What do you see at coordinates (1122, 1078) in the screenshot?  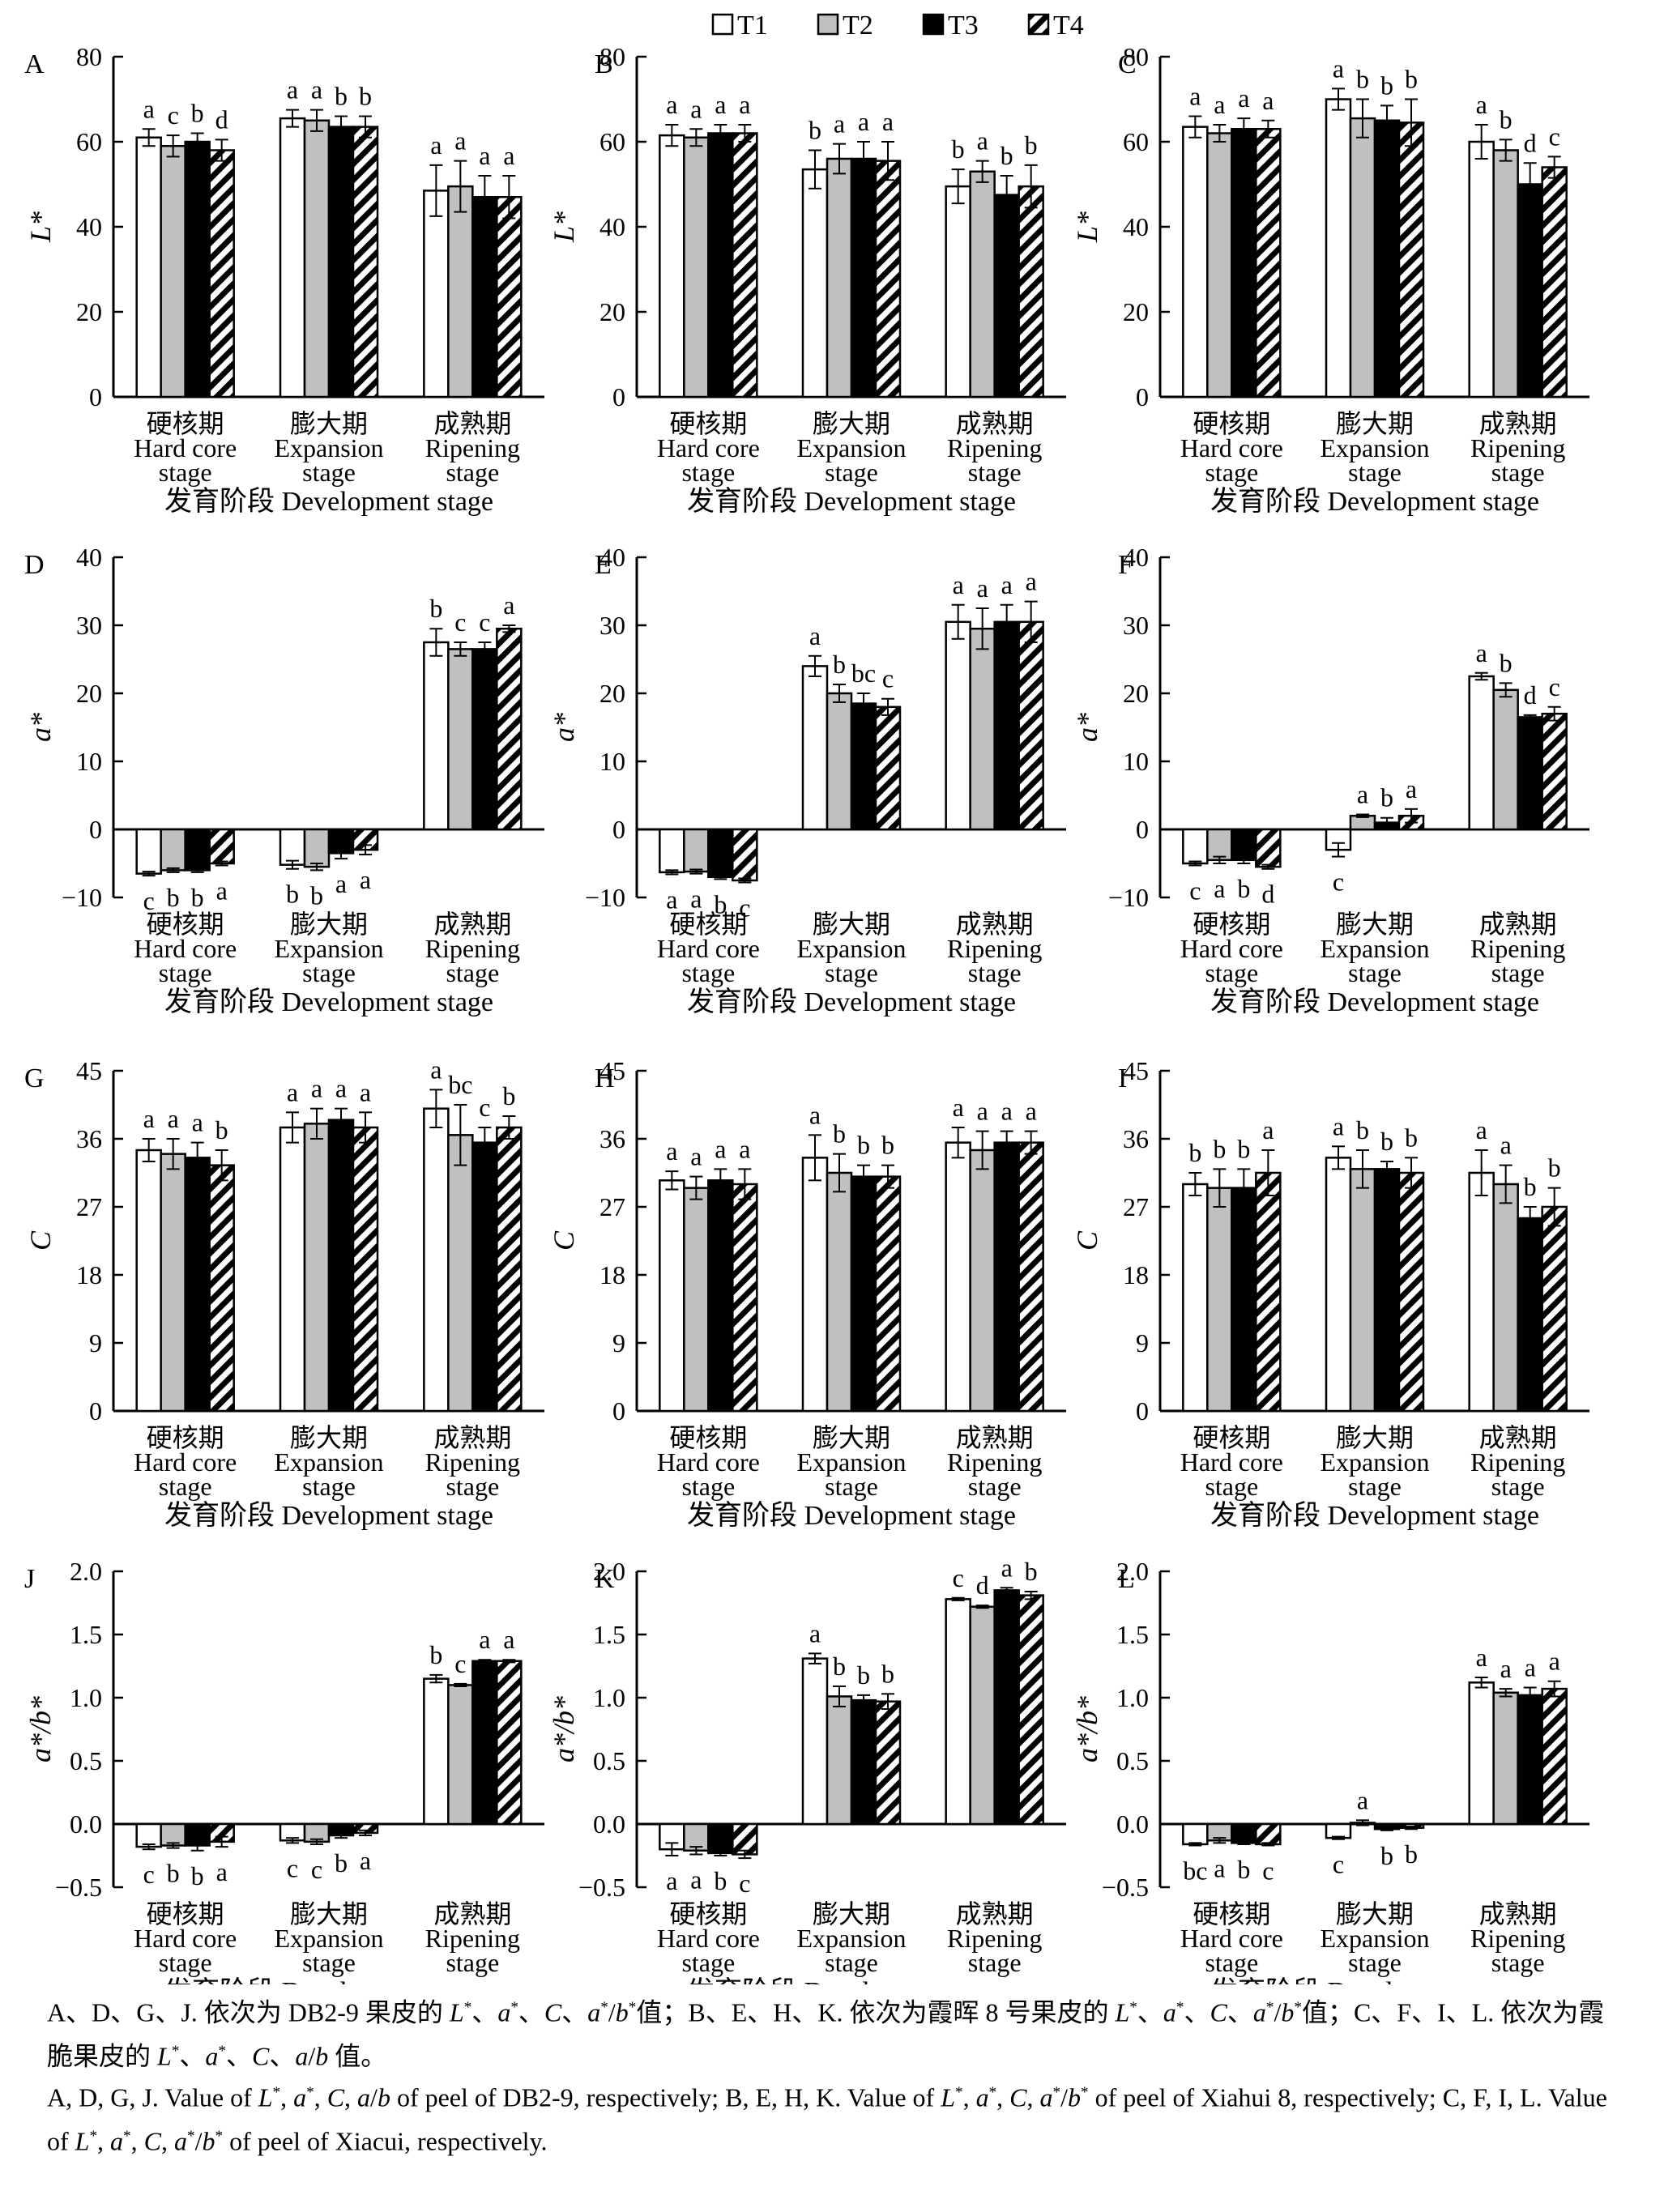 I see `panel-letter: I` at bounding box center [1122, 1078].